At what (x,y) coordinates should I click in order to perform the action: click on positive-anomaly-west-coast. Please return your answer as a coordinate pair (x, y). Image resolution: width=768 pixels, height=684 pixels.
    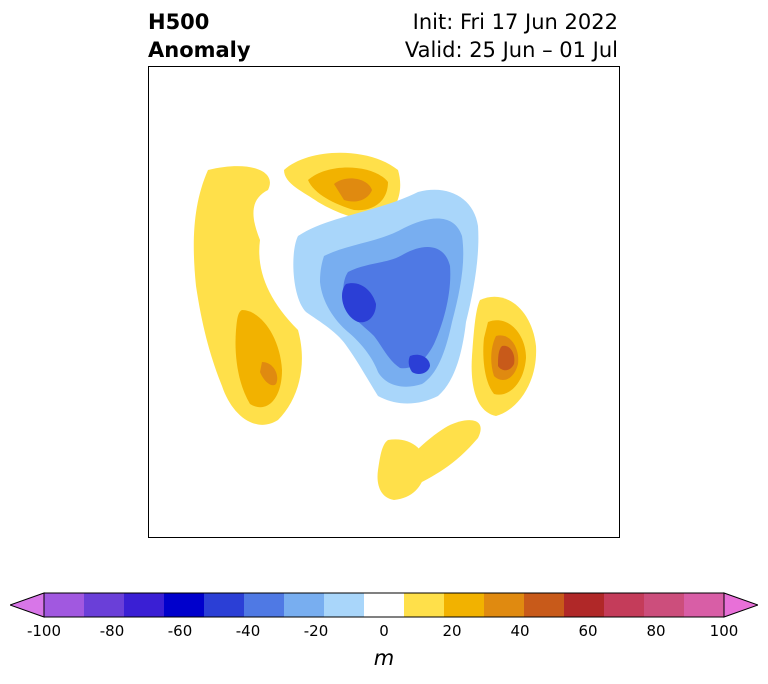
    Looking at the image, I should click on (247, 295).